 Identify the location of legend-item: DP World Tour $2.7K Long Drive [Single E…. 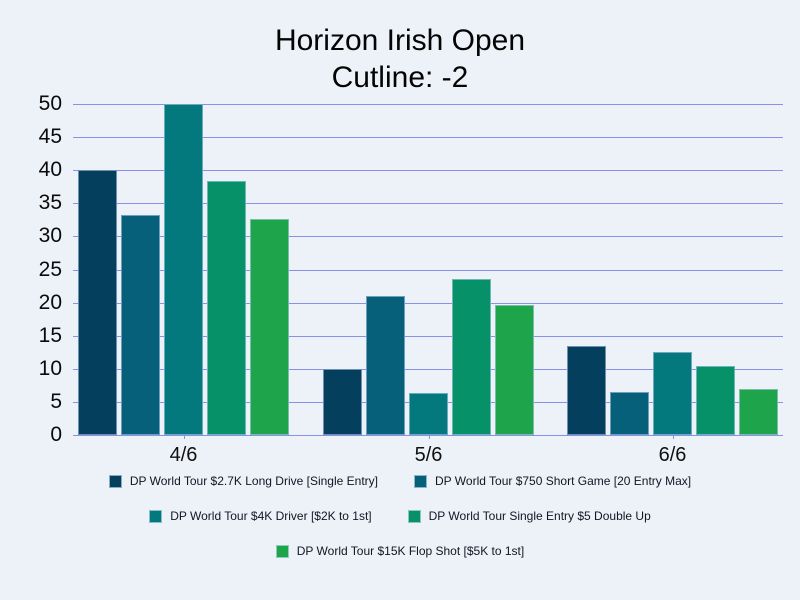
(243, 481).